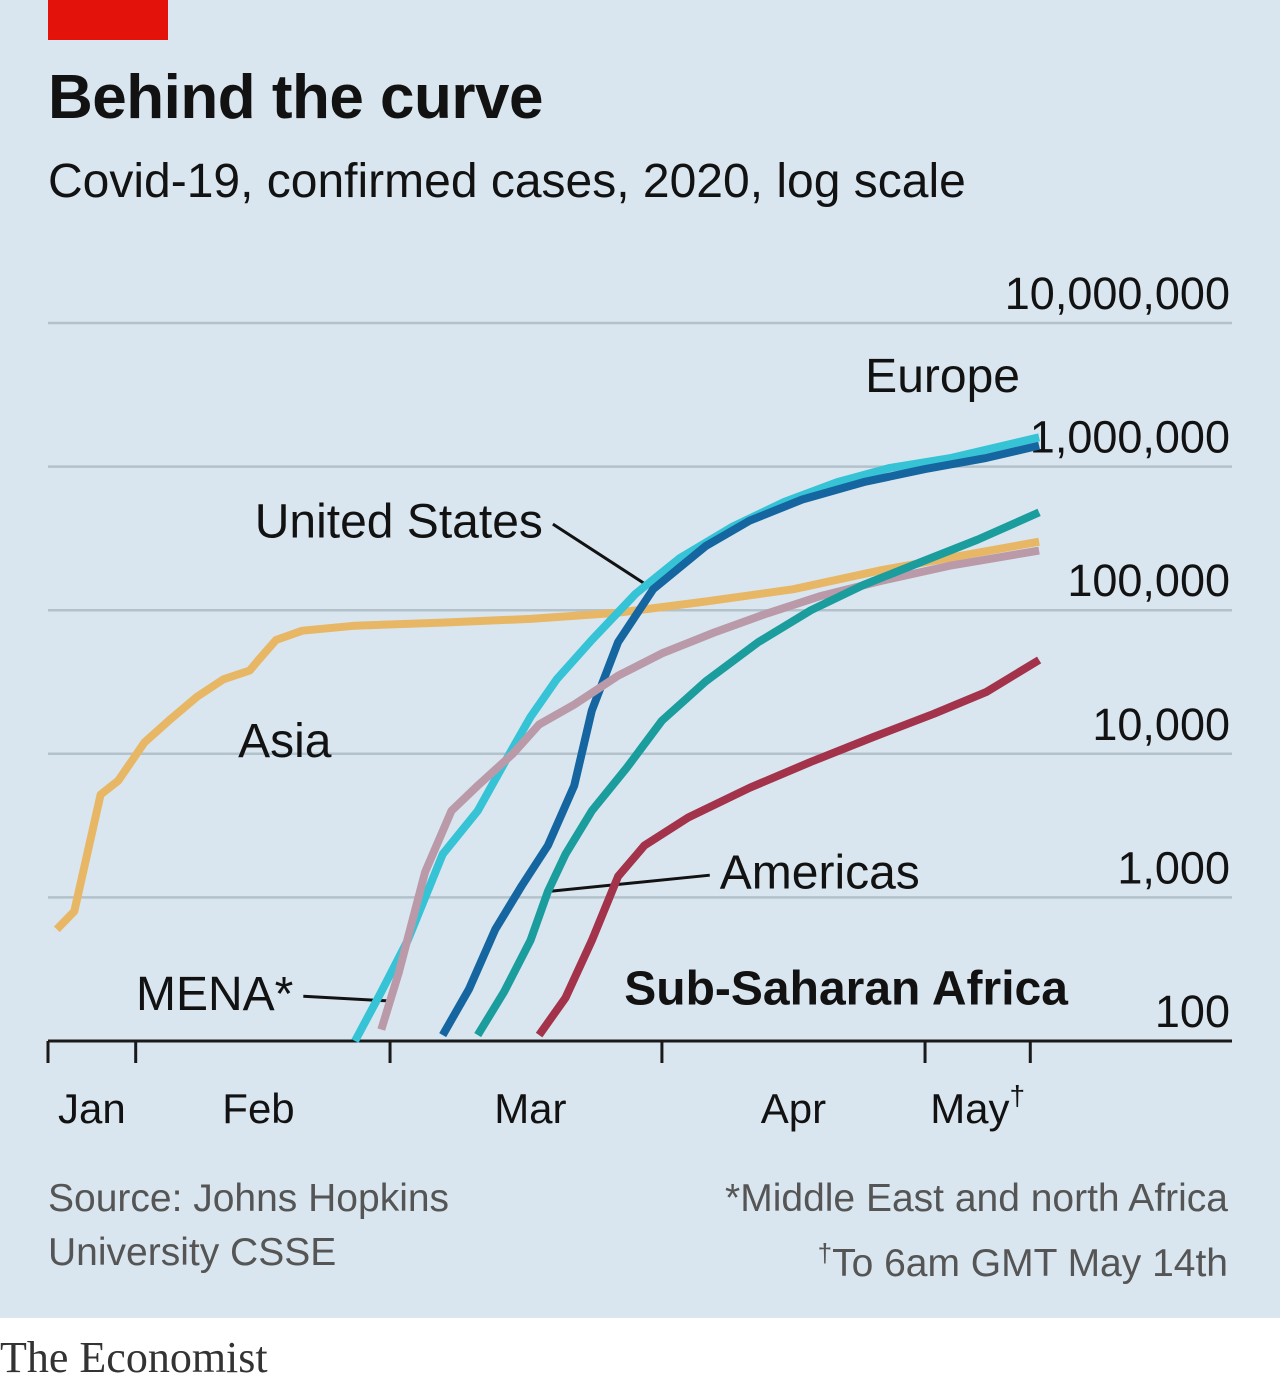  I want to click on economist-red-tag, so click(108, 20).